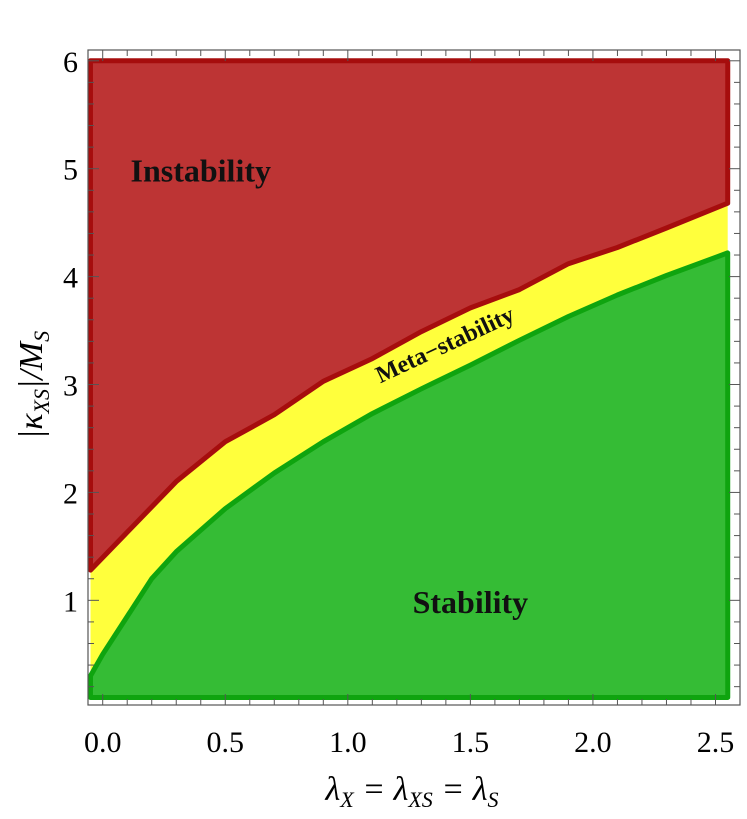  I want to click on x-tick-label: 0.5, so click(226, 742).